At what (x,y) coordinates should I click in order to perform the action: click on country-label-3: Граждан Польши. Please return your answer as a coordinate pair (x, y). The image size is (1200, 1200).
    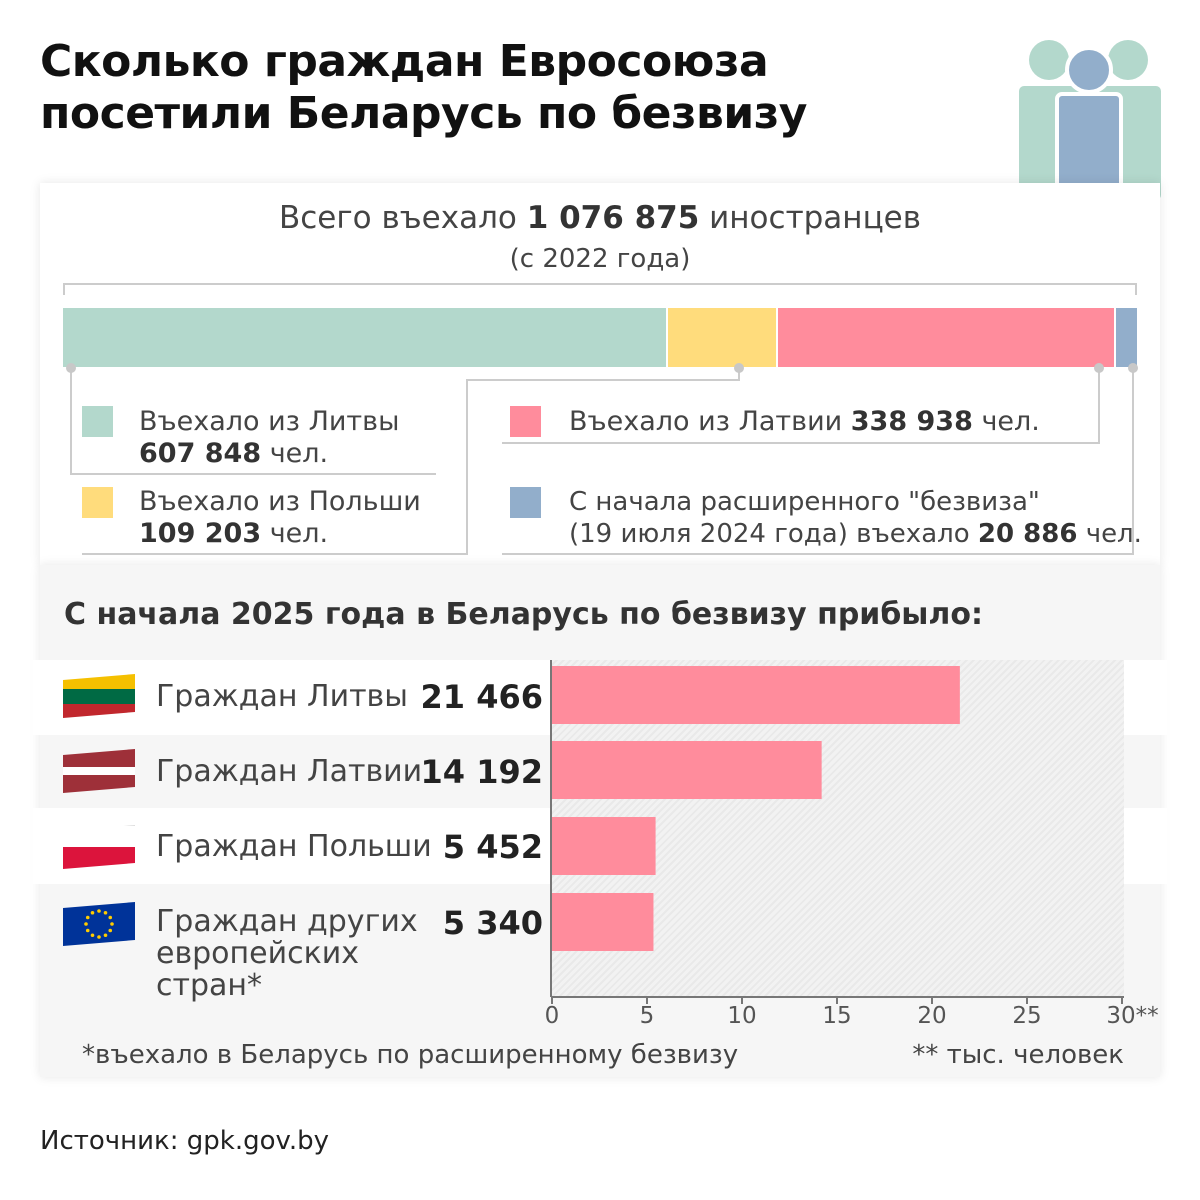
    Looking at the image, I should click on (294, 846).